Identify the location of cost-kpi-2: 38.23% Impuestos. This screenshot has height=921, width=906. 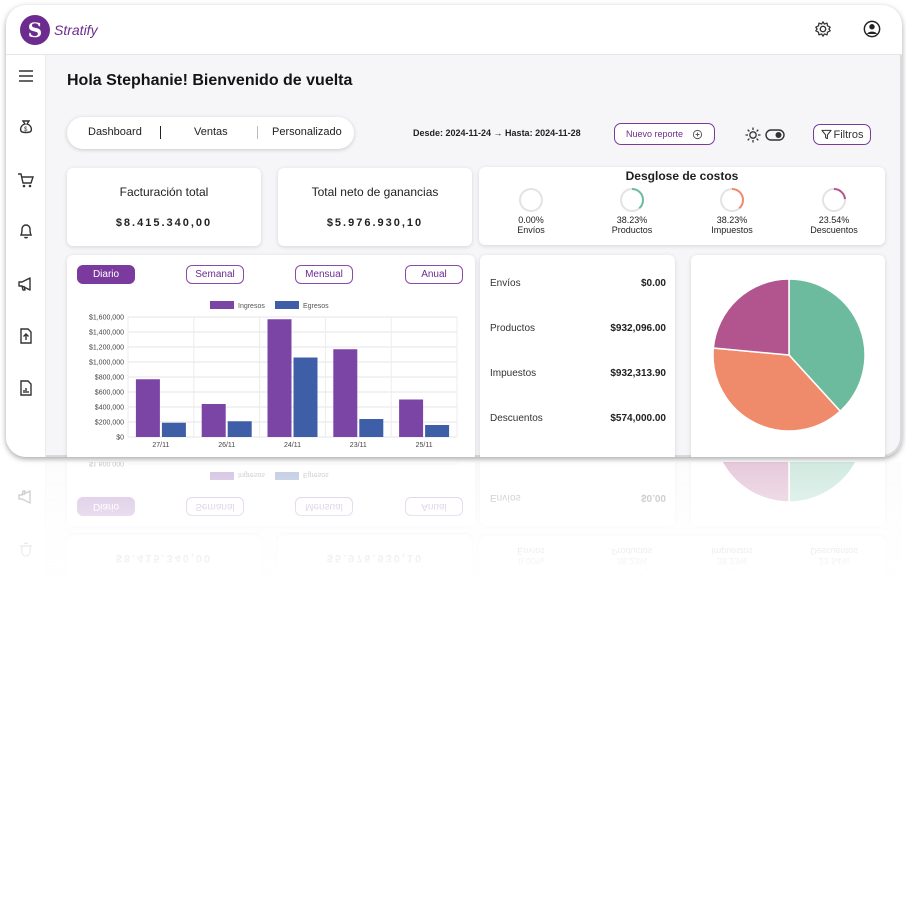
(732, 564).